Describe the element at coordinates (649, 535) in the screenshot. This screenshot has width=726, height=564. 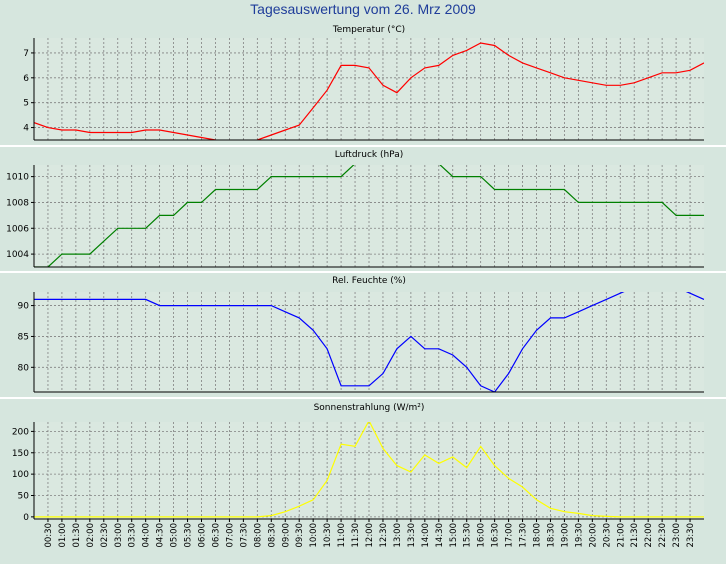
I see `x-tick-label: 22:00` at that location.